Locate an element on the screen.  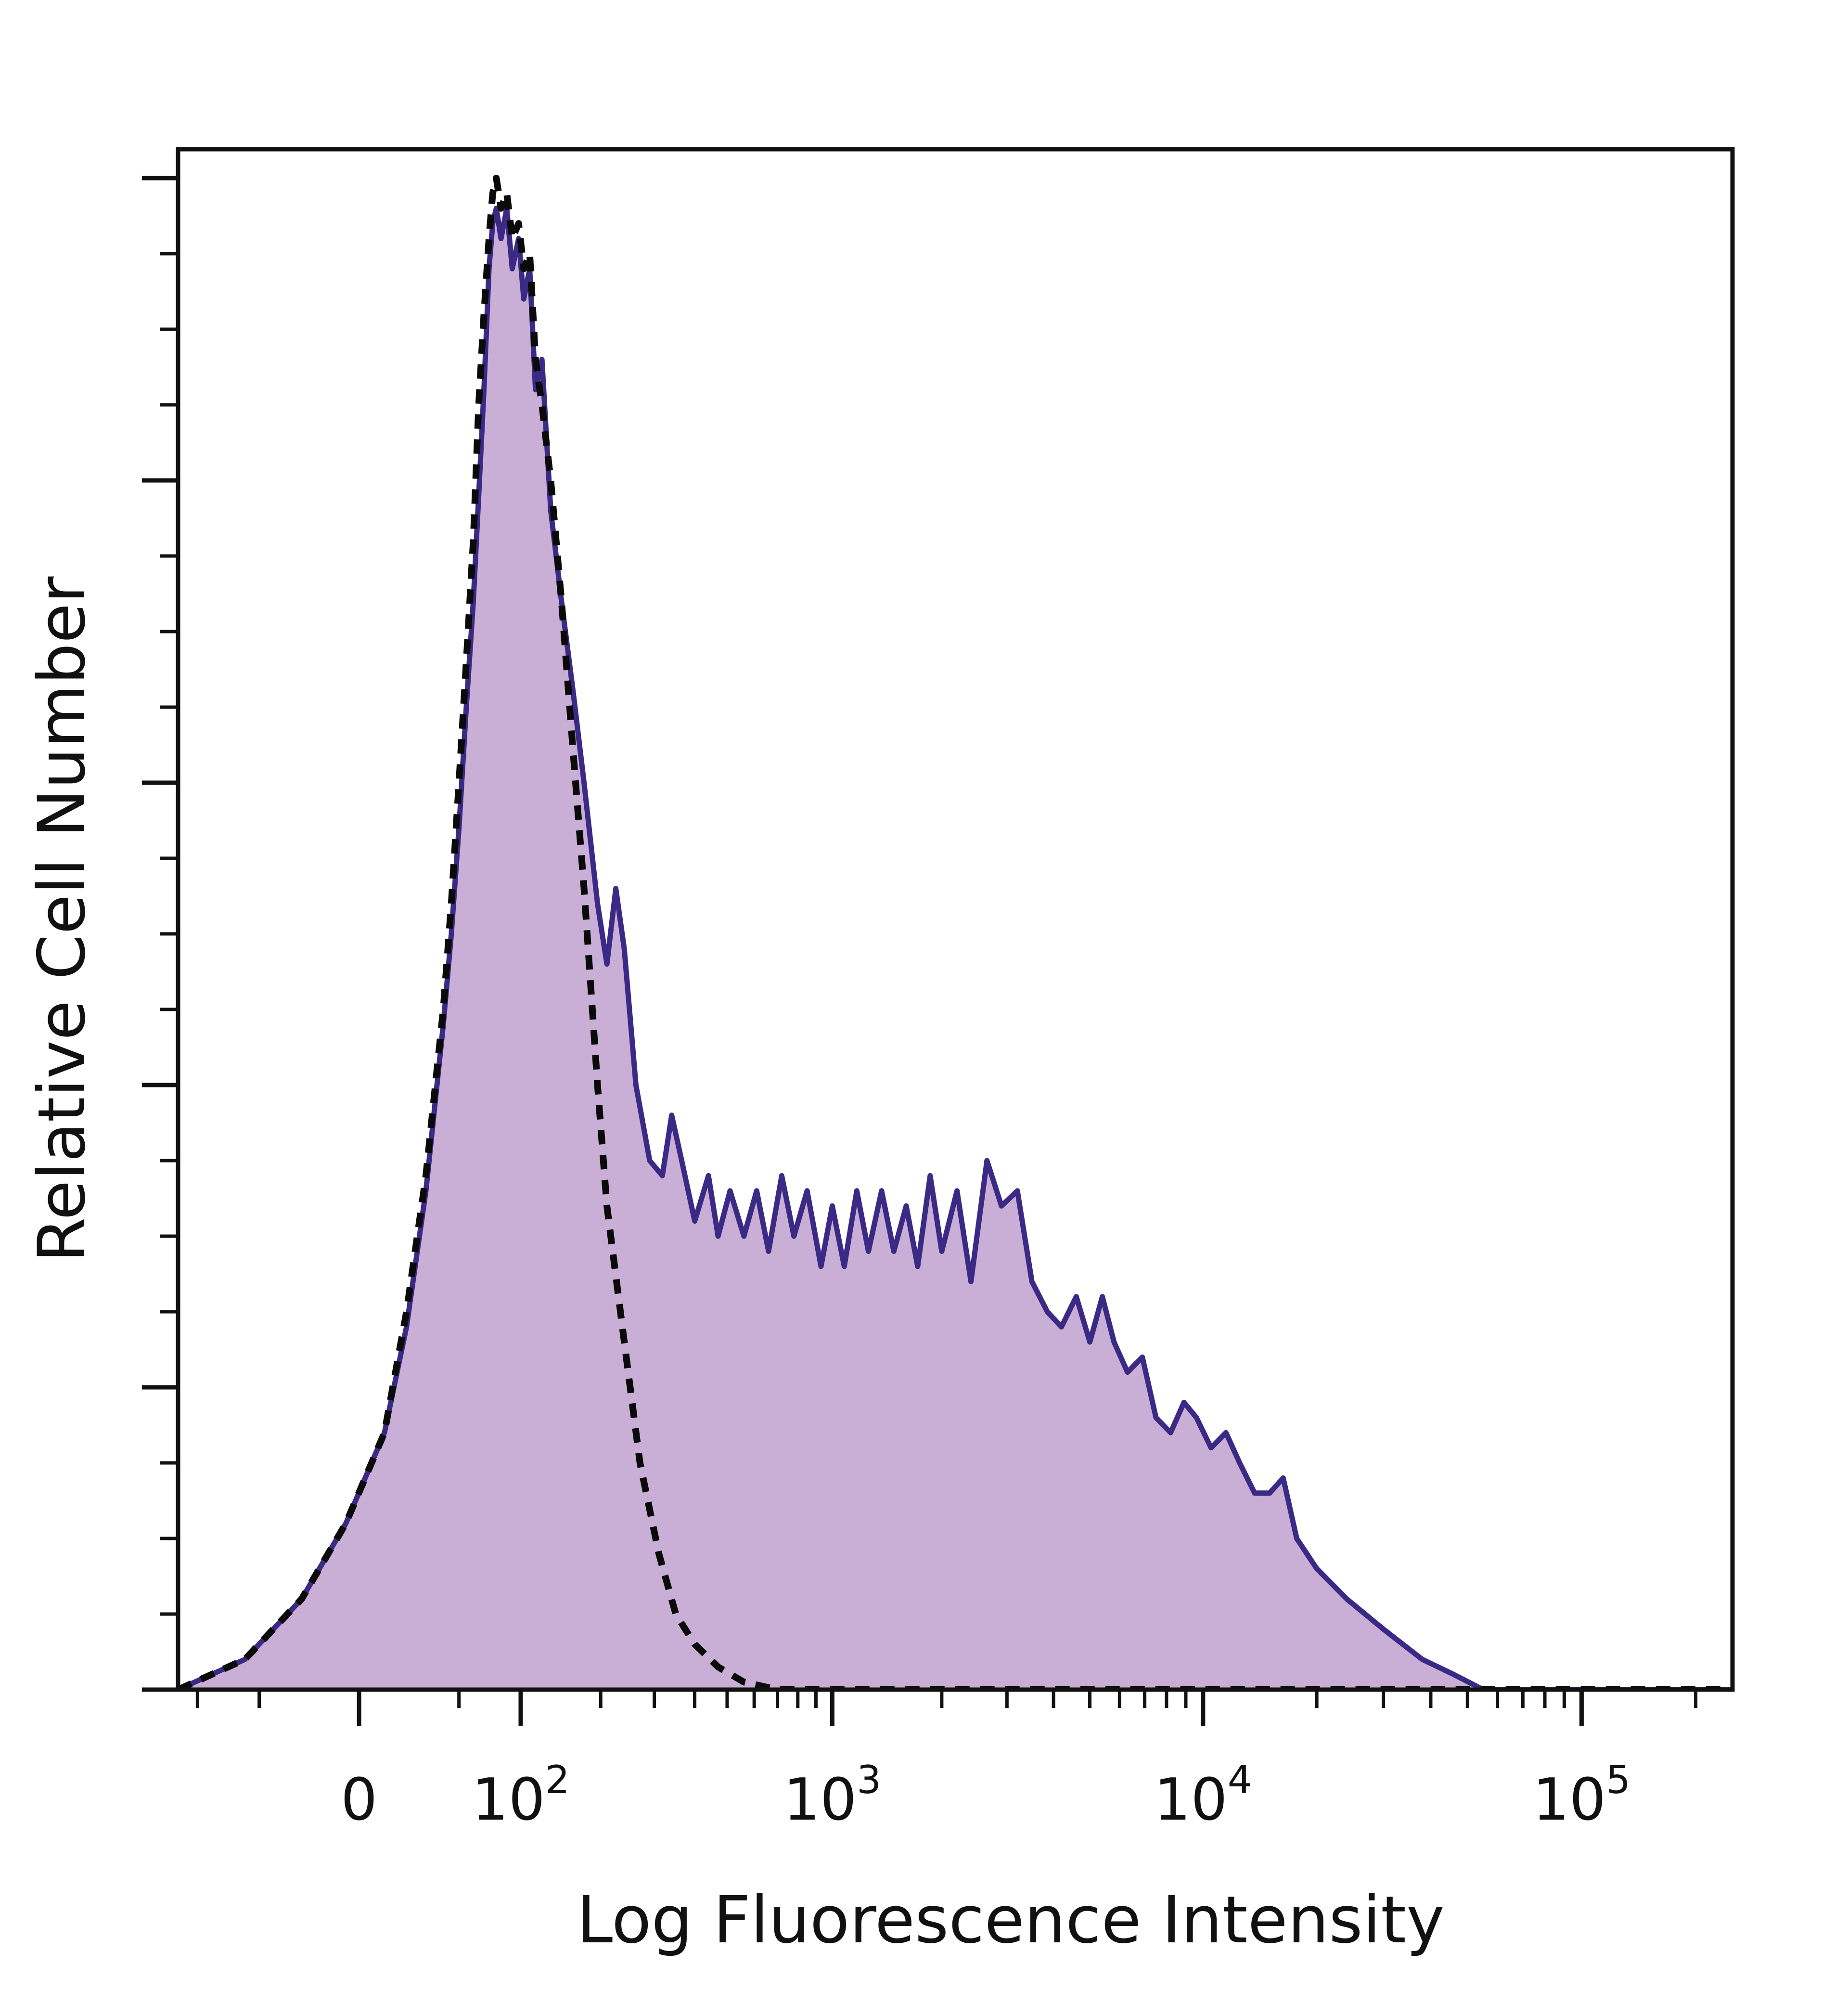
x-tick-label: 0 is located at coordinates (359, 1800).